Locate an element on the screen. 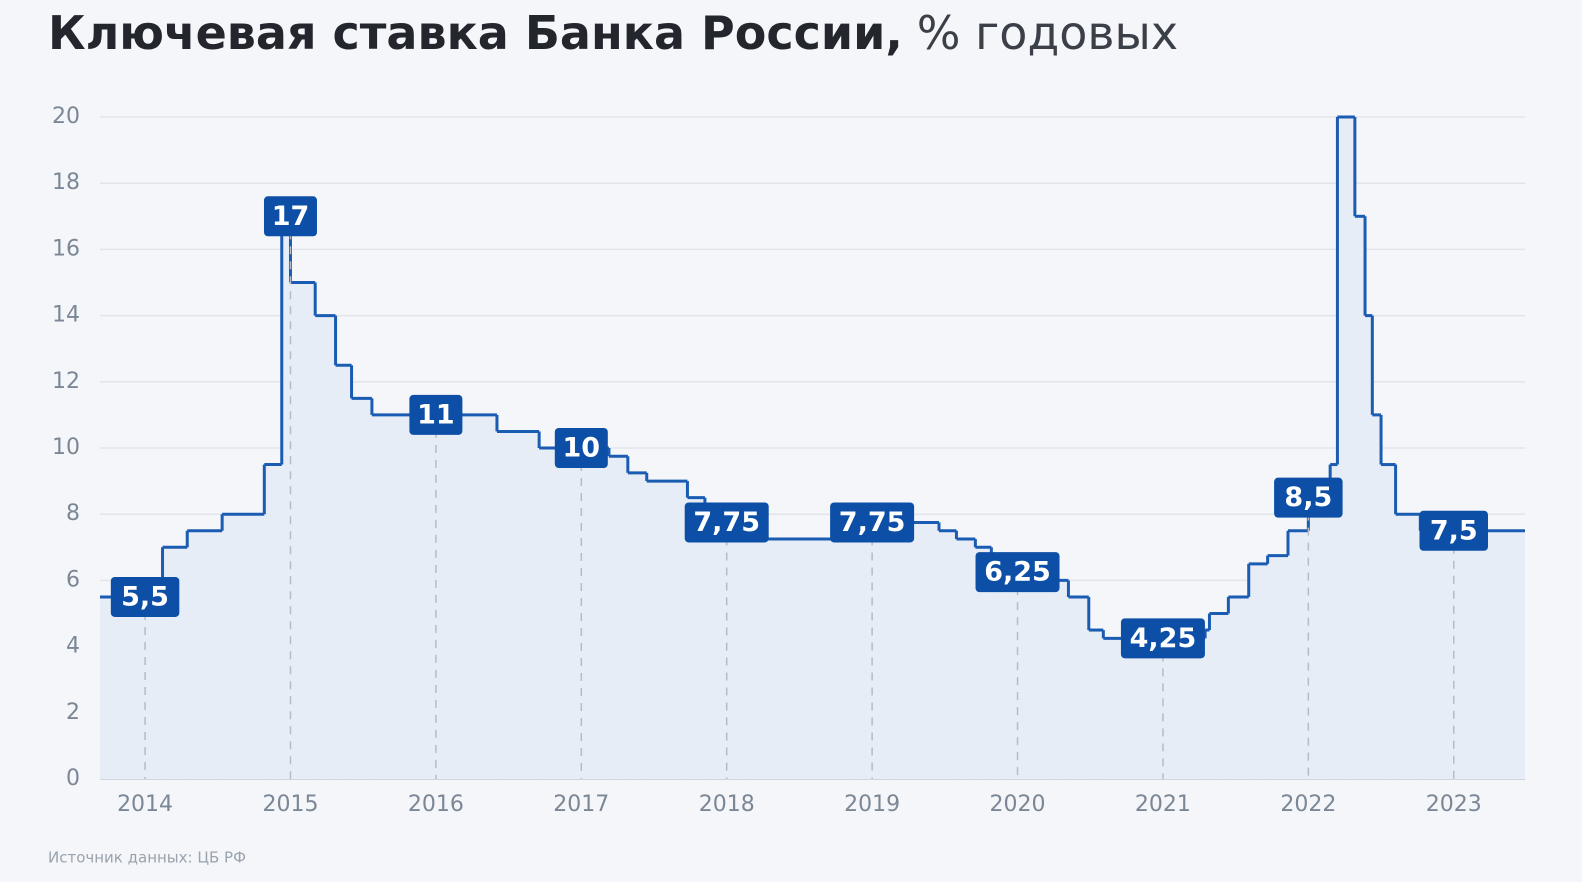 The width and height of the screenshot is (1582, 882). x-tick-label: 2022 is located at coordinates (1308, 804).